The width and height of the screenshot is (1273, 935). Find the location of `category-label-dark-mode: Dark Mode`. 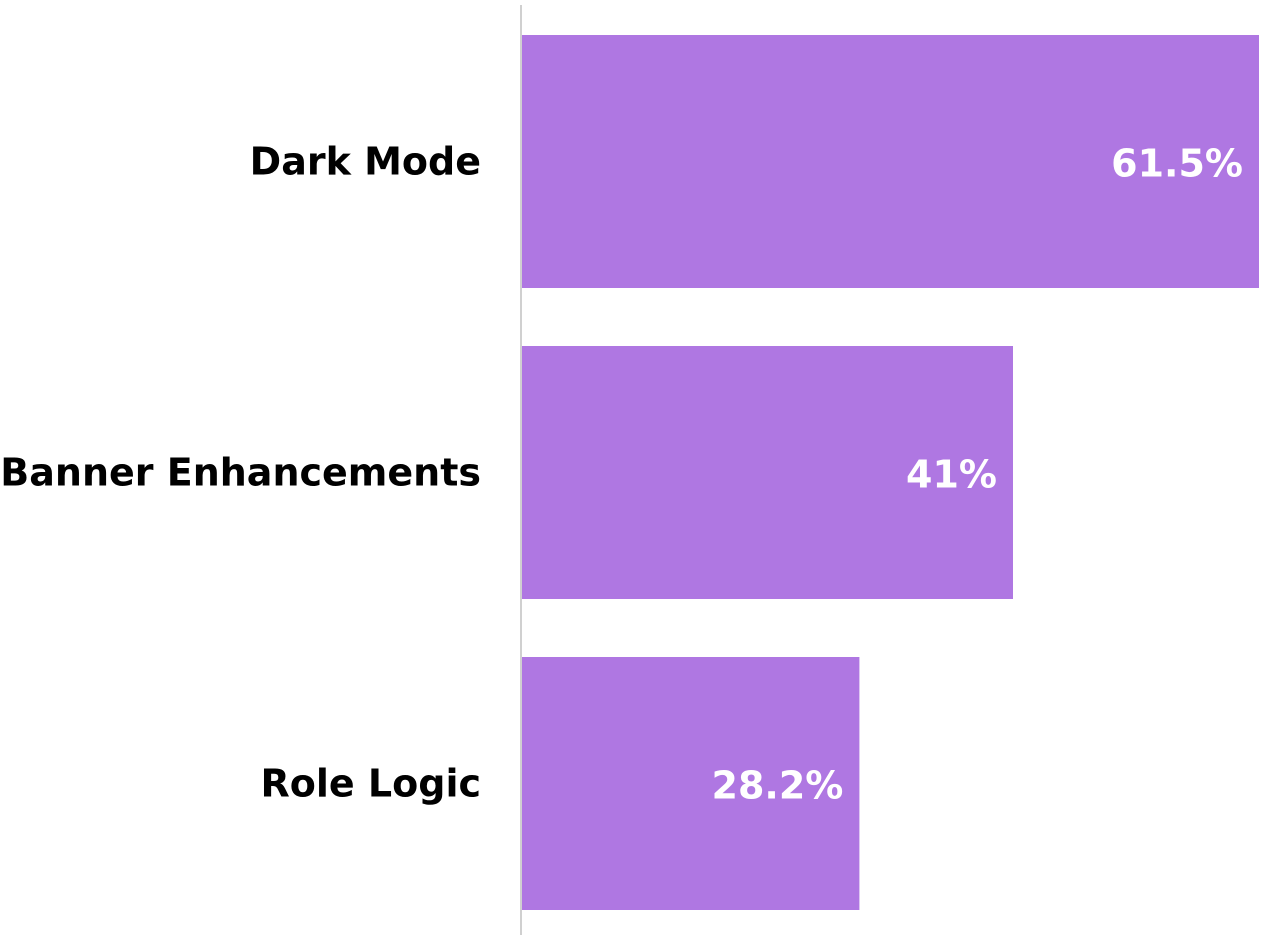

category-label-dark-mode: Dark Mode is located at coordinates (365, 162).